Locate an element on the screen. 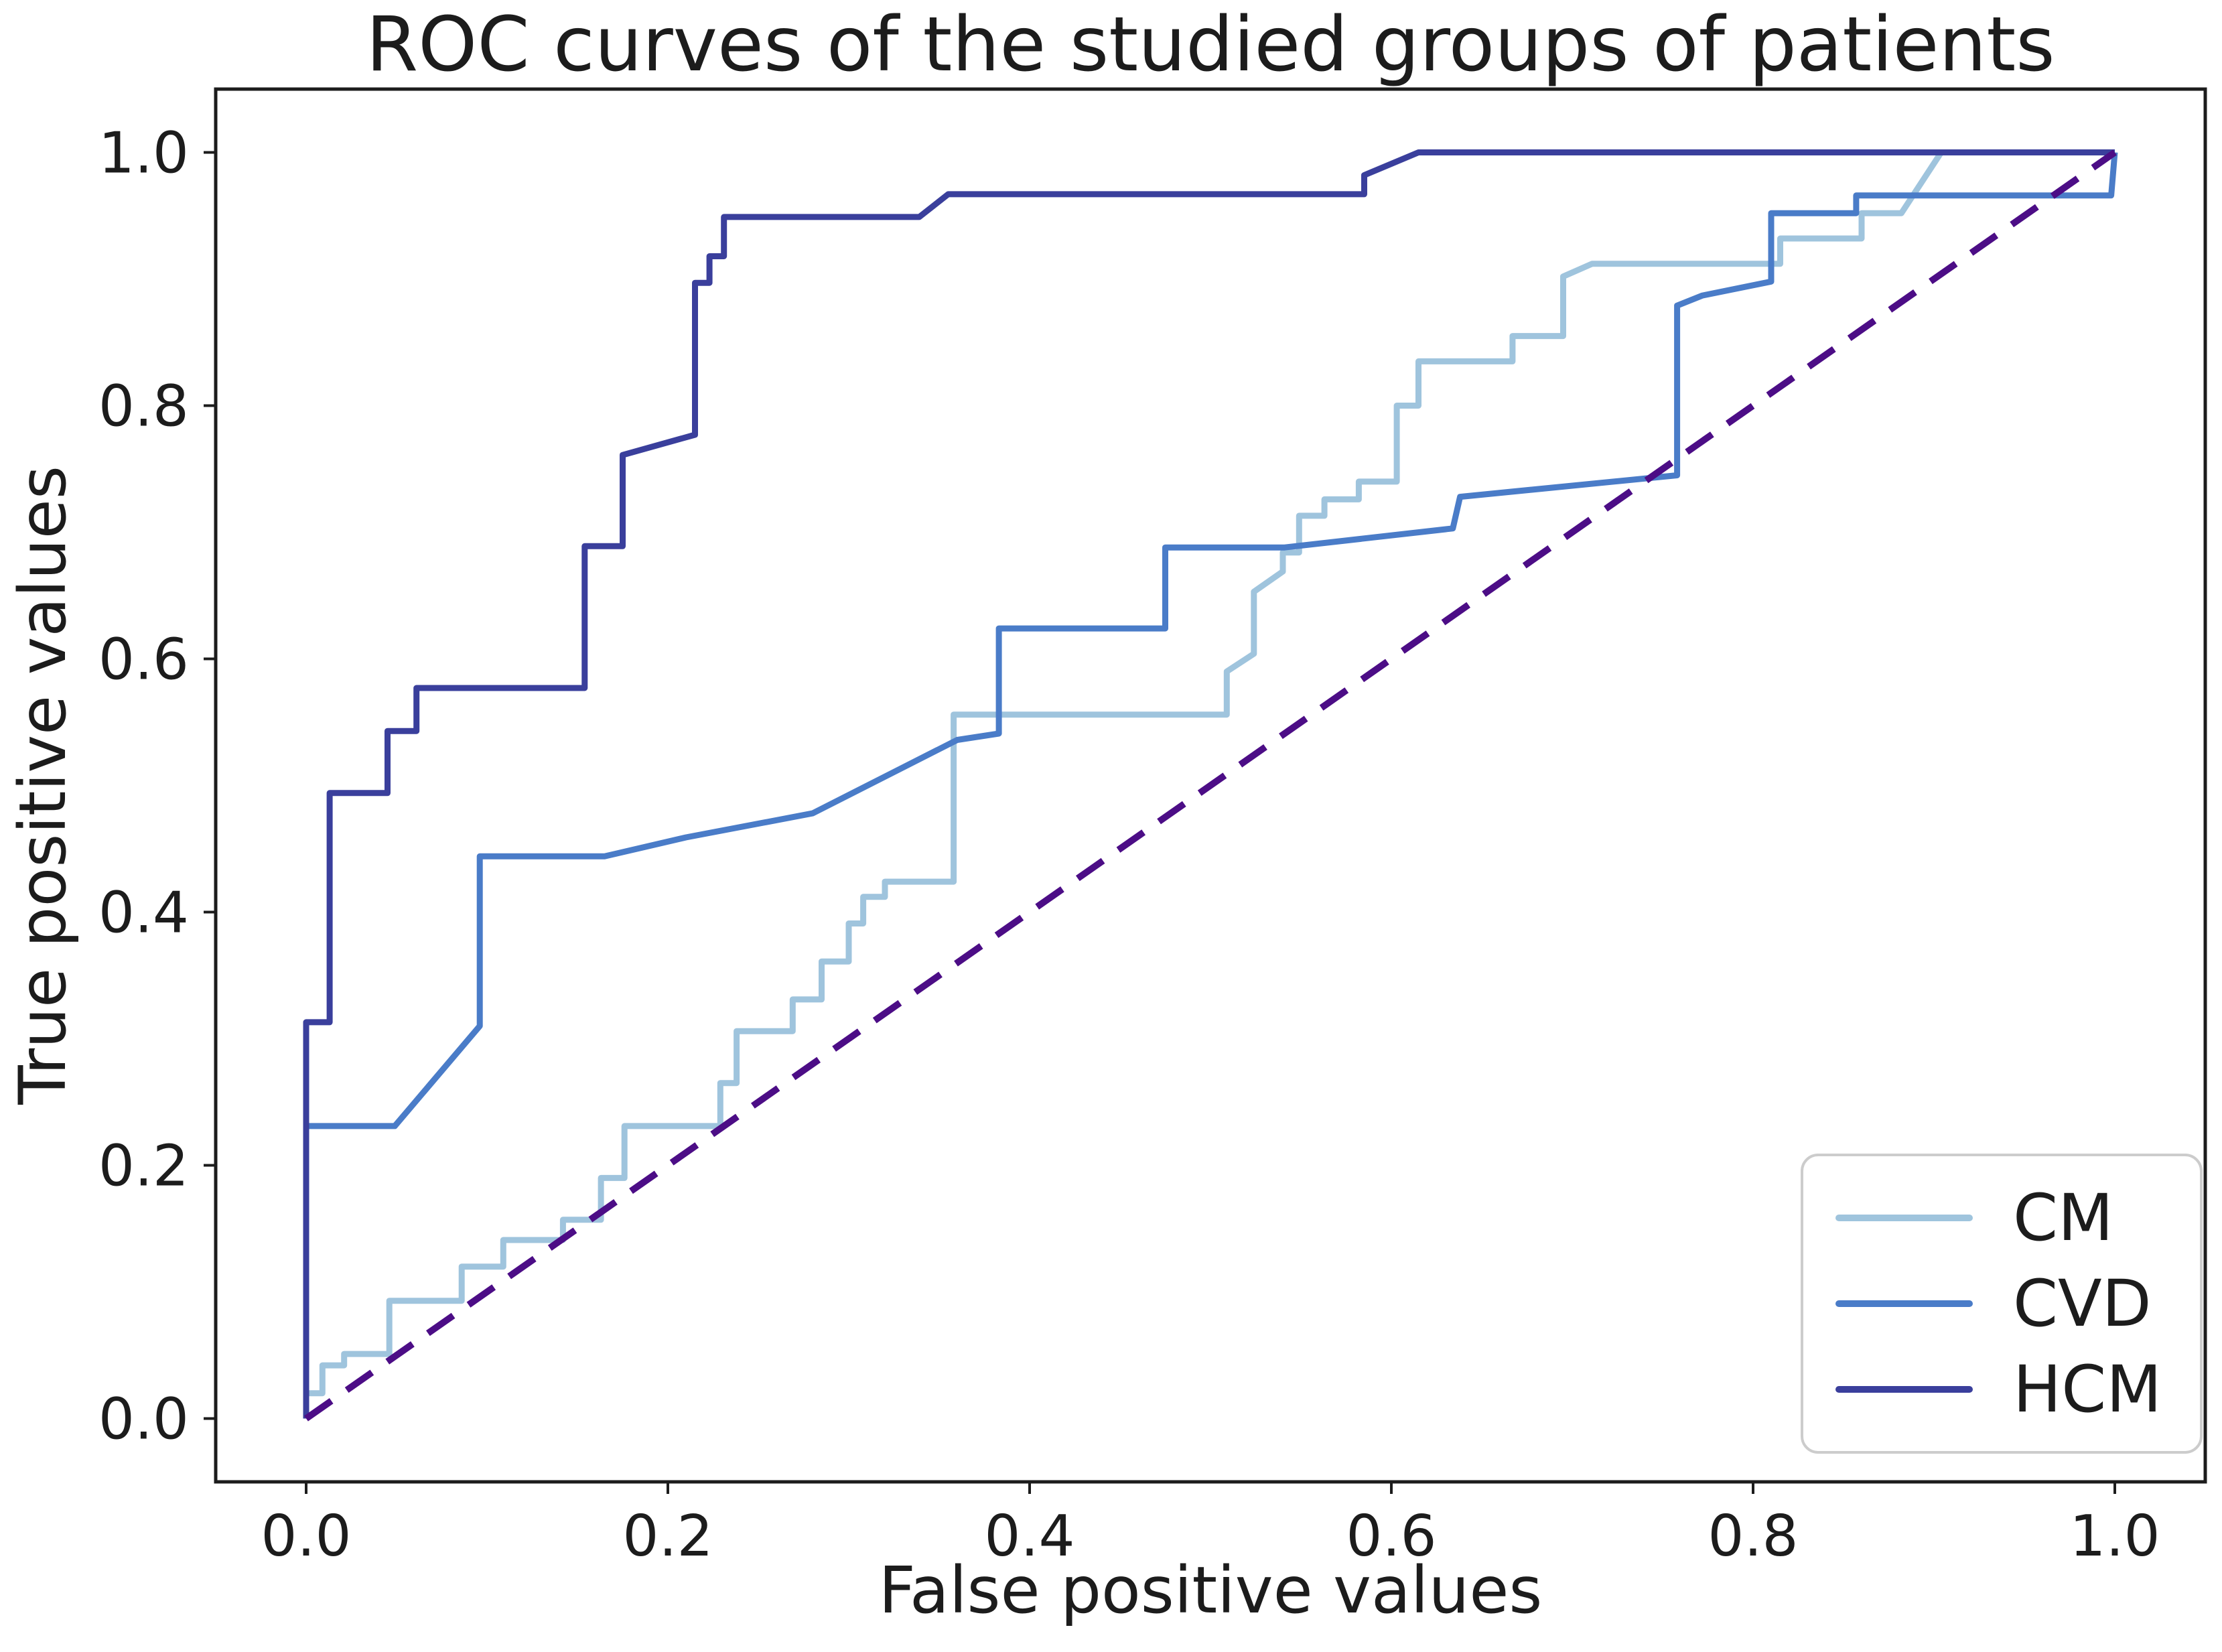 The image size is (2222, 1652). y-axis-label: True positive values is located at coordinates (42, 785).